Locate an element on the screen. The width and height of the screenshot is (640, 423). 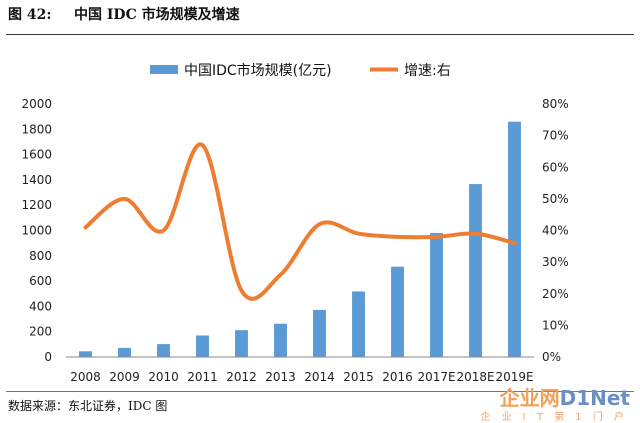
y-left-tick-label: 200 is located at coordinates (40, 332).